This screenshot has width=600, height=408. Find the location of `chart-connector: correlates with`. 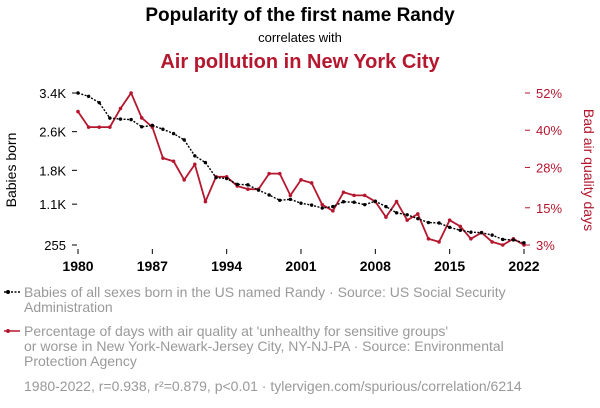

chart-connector: correlates with is located at coordinates (300, 37).